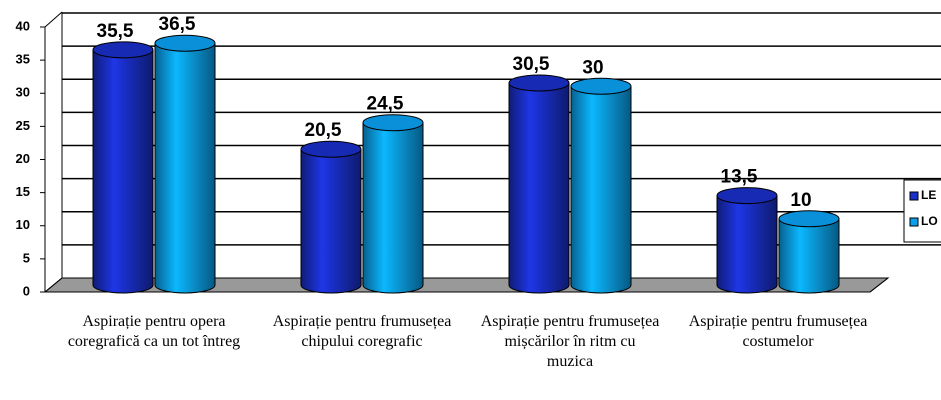 This screenshot has height=400, width=941. I want to click on value-label: 36,5, so click(177, 24).